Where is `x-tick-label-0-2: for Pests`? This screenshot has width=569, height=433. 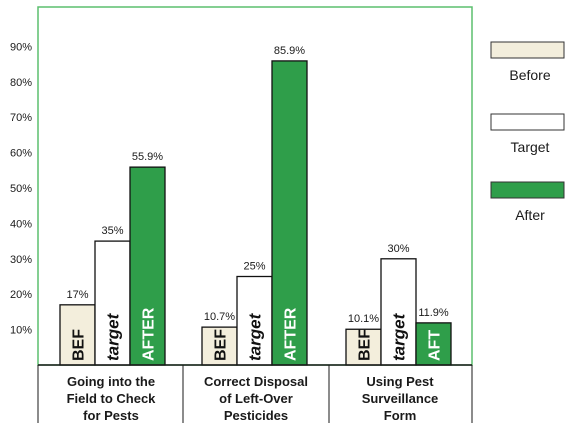 x-tick-label-0-2: for Pests is located at coordinates (111, 415).